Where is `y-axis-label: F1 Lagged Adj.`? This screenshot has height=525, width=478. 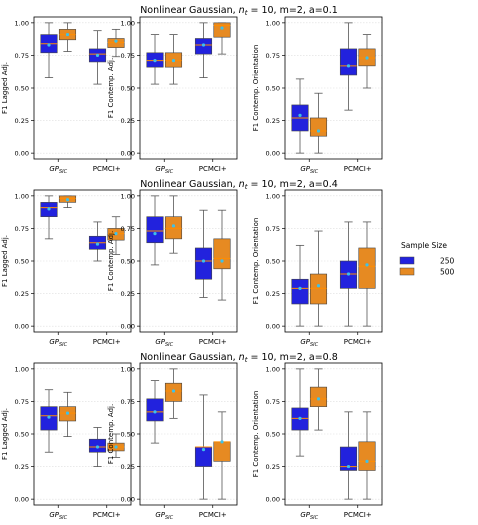
y-axis-label: F1 Lagged Adj. is located at coordinates (5, 88).